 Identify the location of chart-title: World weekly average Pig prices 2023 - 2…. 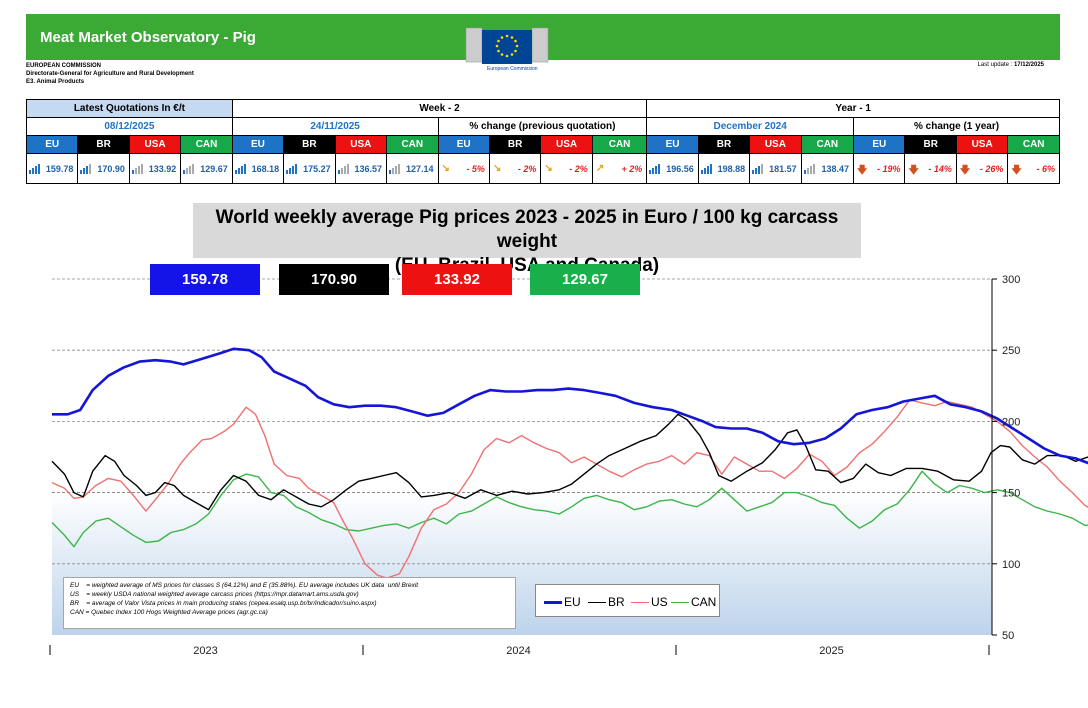
(527, 239).